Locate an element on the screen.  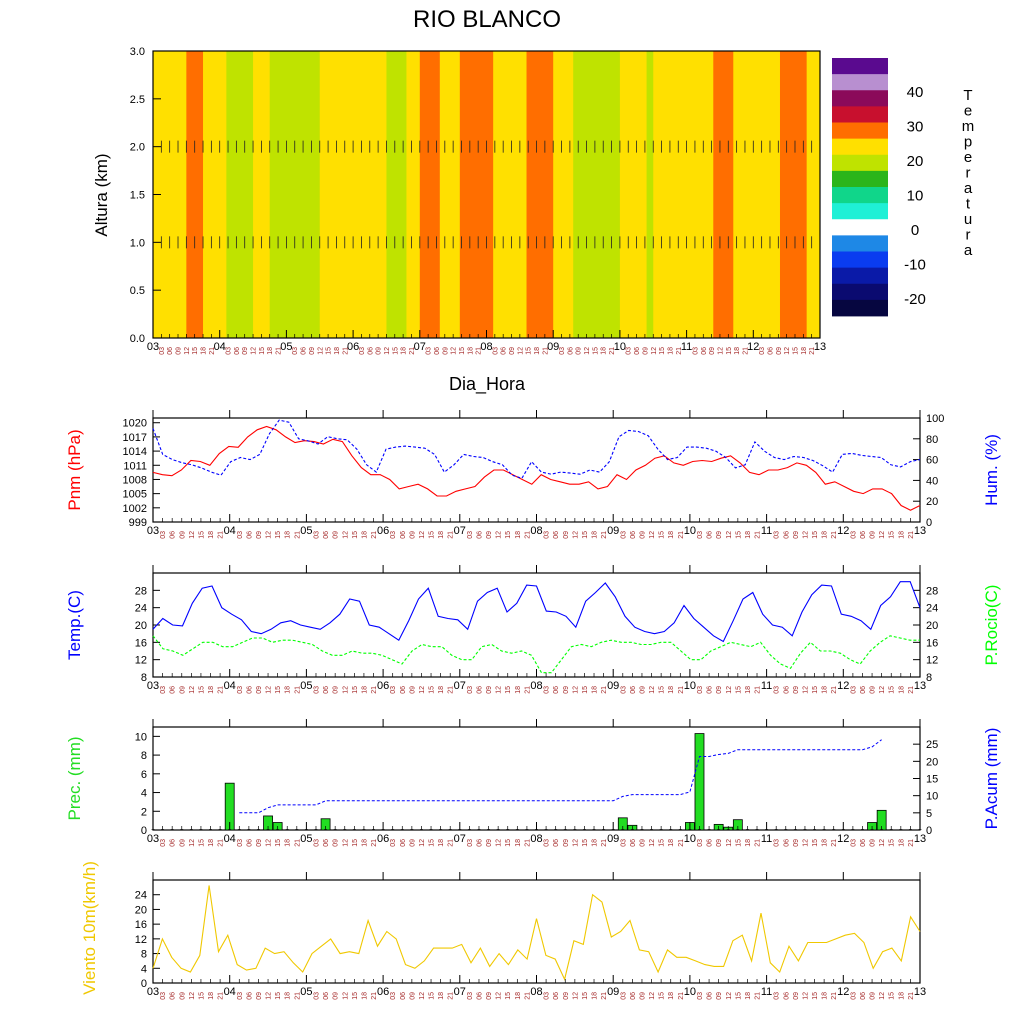
y-tick-label: 2.0 is located at coordinates (137, 148).